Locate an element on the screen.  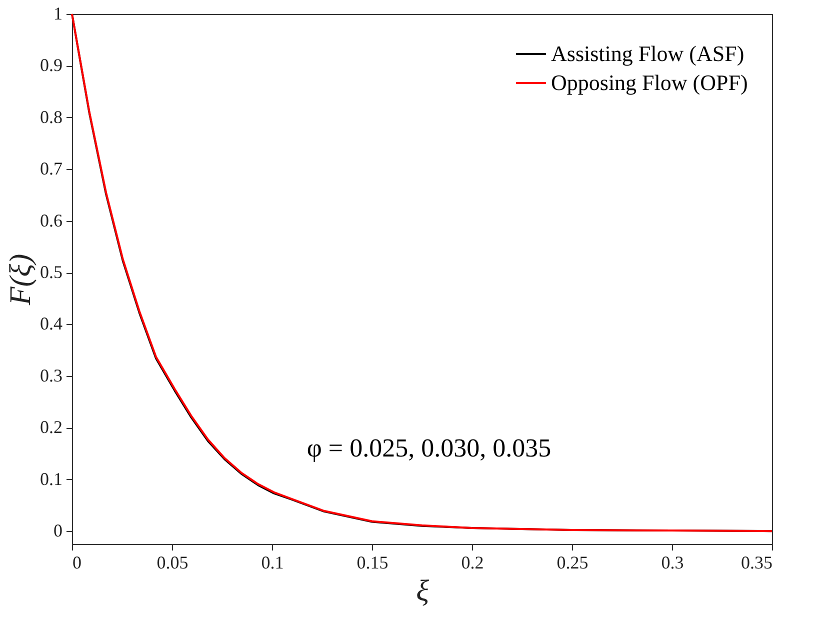
annotation: φ = 0.025, 0.030, 0.035 is located at coordinates (429, 448).